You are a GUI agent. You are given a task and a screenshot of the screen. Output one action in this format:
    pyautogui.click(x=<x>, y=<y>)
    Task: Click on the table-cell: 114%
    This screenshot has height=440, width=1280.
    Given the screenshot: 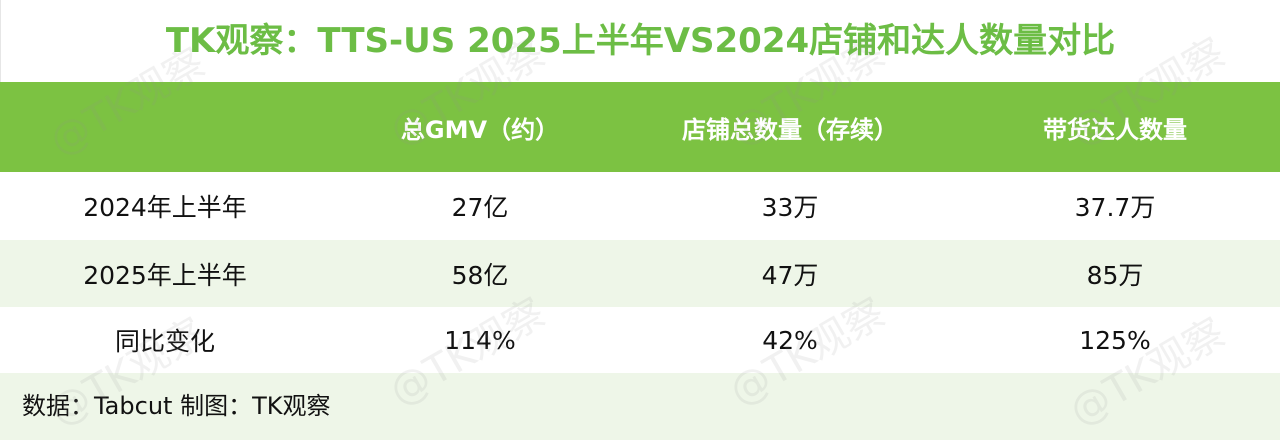 What is the action you would take?
    pyautogui.click(x=480, y=340)
    